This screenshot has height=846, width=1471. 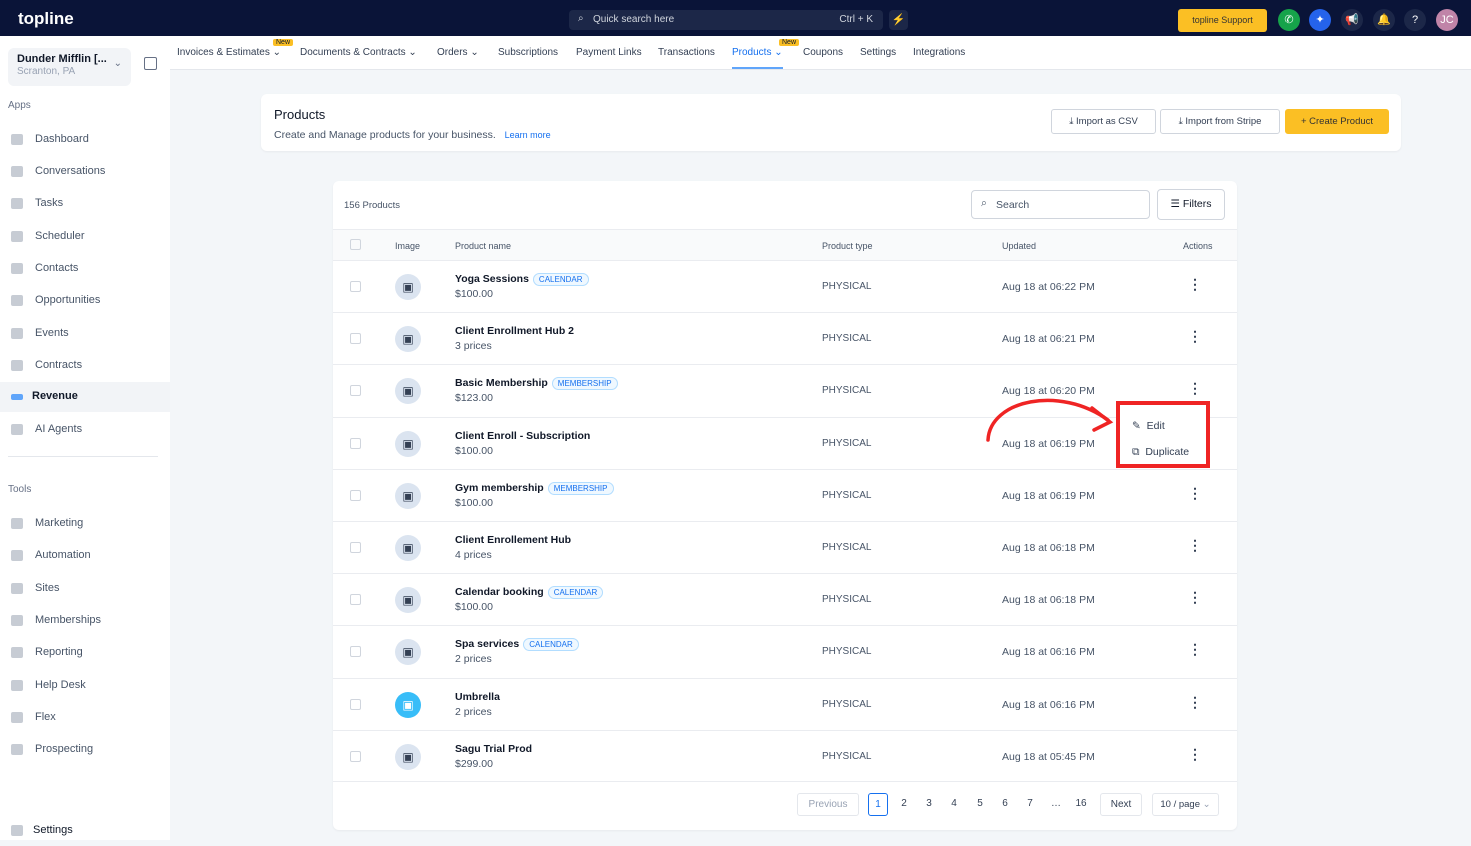 What do you see at coordinates (85, 718) in the screenshot?
I see `sidebar-item-flex: Flex` at bounding box center [85, 718].